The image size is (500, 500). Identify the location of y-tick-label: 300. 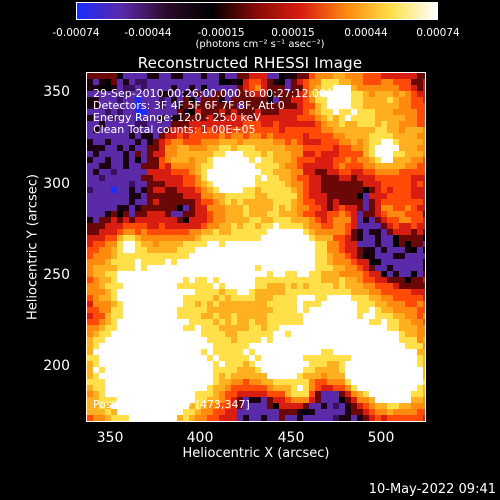
(56, 184).